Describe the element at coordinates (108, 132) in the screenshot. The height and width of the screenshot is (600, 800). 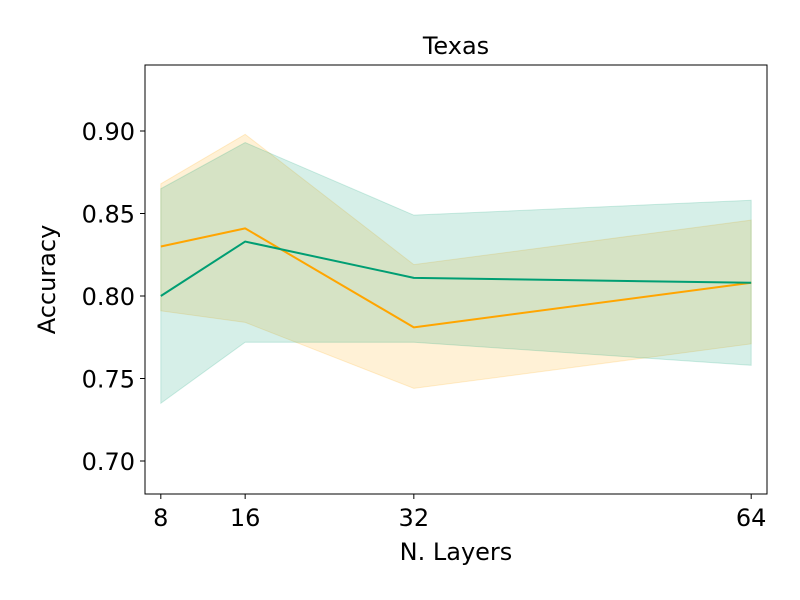
I see `y-tick-label: 0.90` at that location.